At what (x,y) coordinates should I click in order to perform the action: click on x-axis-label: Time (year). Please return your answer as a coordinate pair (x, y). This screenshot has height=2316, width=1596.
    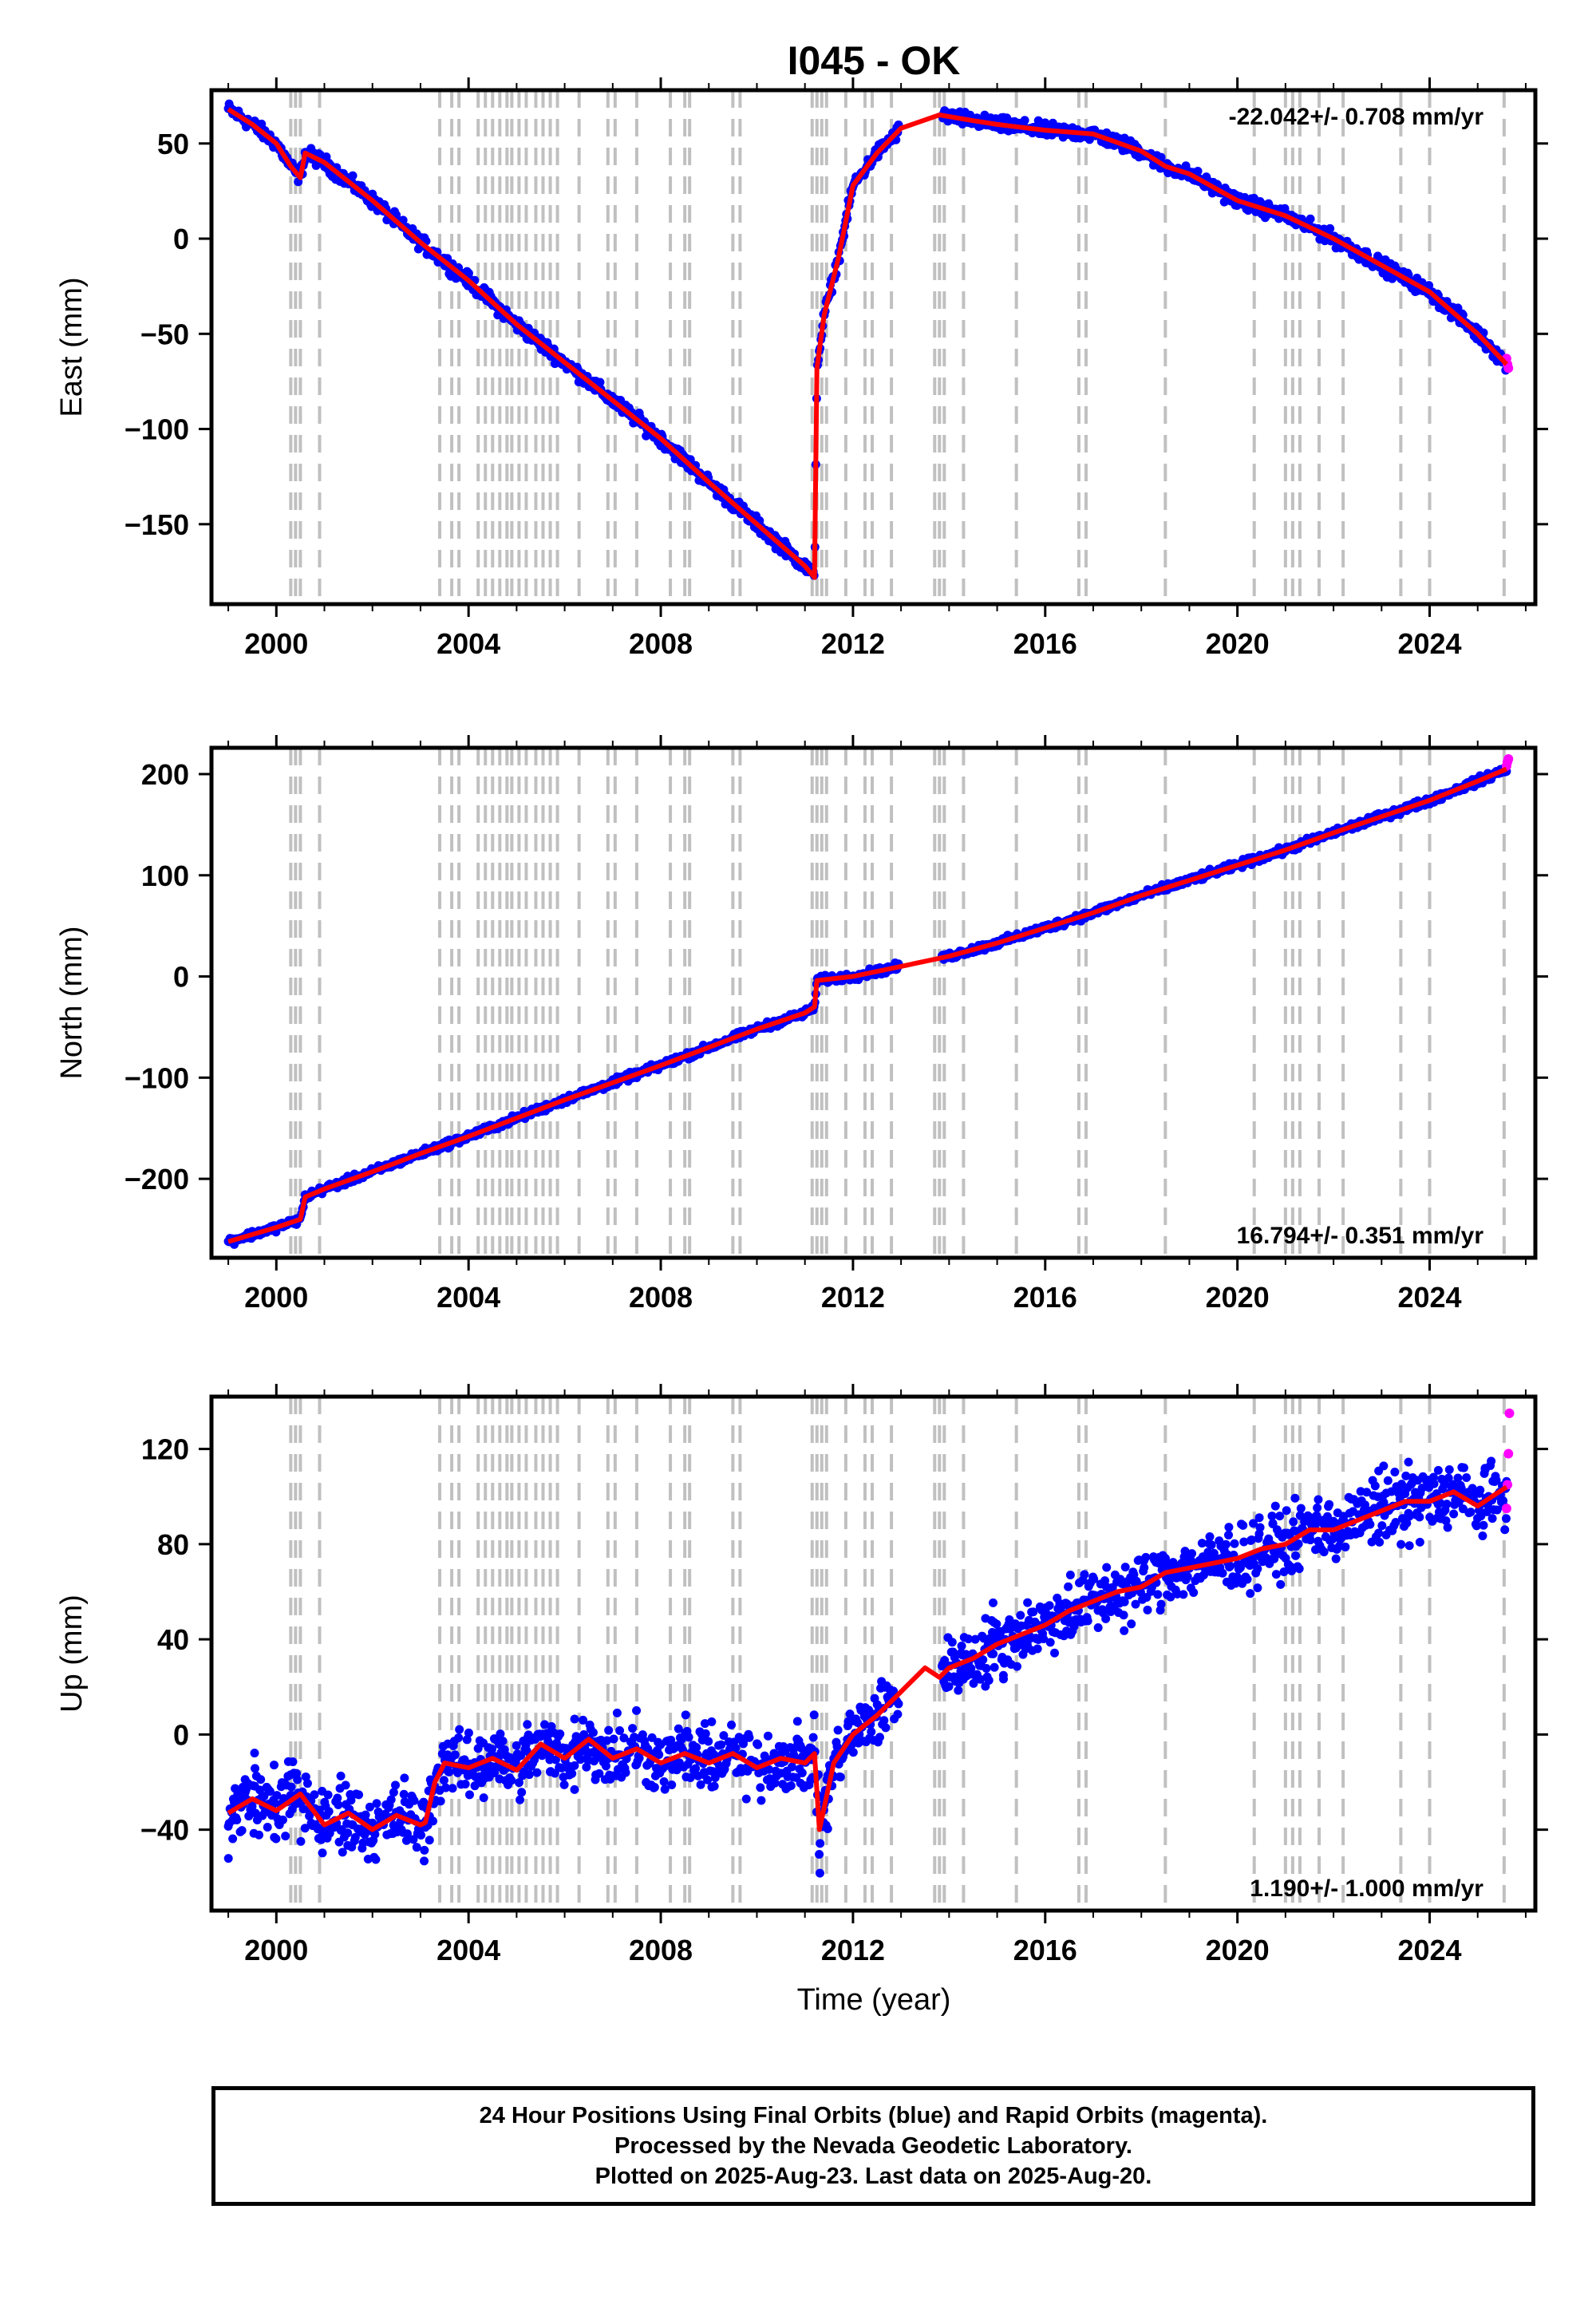
    Looking at the image, I should click on (874, 2000).